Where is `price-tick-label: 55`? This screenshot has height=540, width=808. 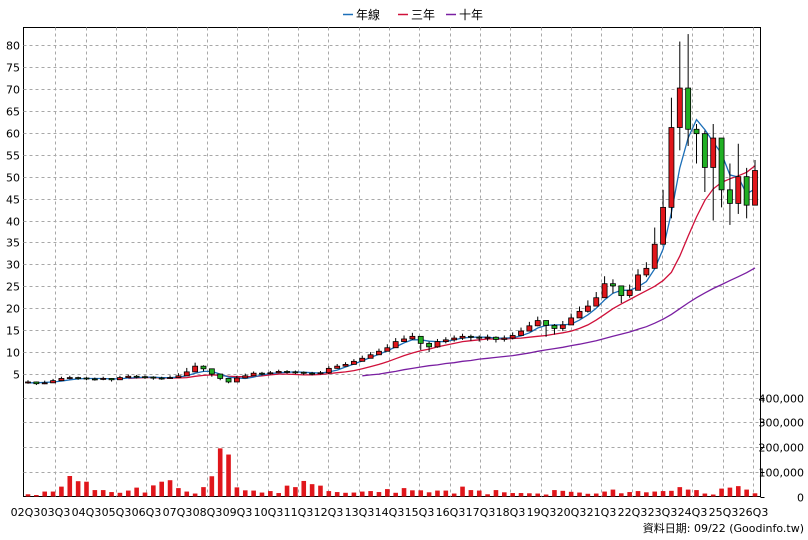 price-tick-label: 55 is located at coordinates (13, 156).